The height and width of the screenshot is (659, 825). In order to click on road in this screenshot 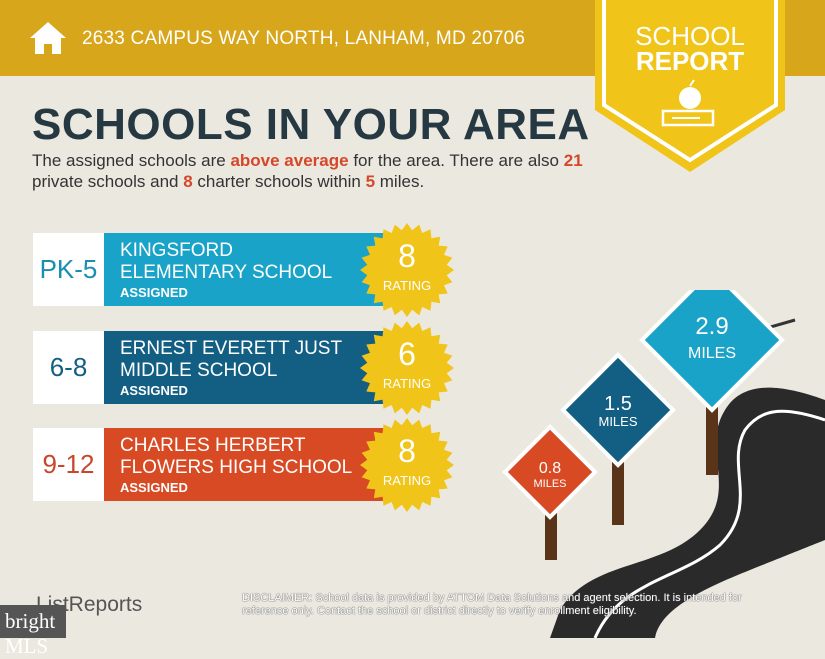, I will do `click(687, 512)`.